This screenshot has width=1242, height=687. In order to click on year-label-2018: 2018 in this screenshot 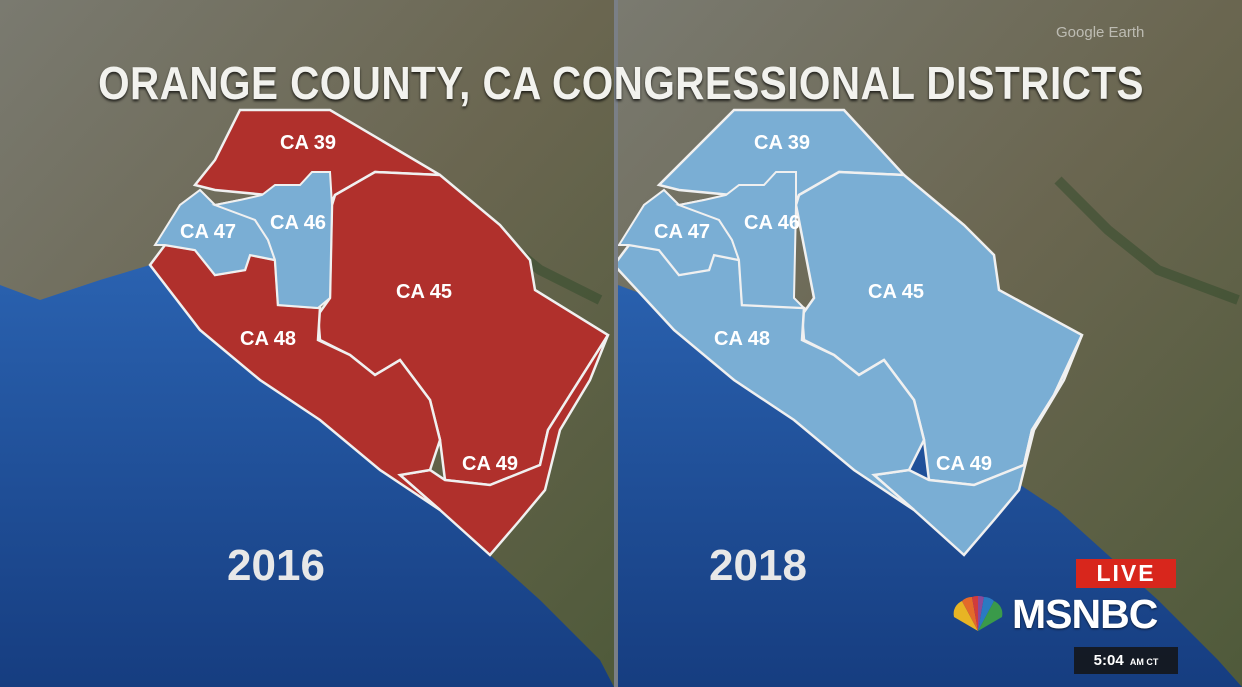, I will do `click(758, 565)`.